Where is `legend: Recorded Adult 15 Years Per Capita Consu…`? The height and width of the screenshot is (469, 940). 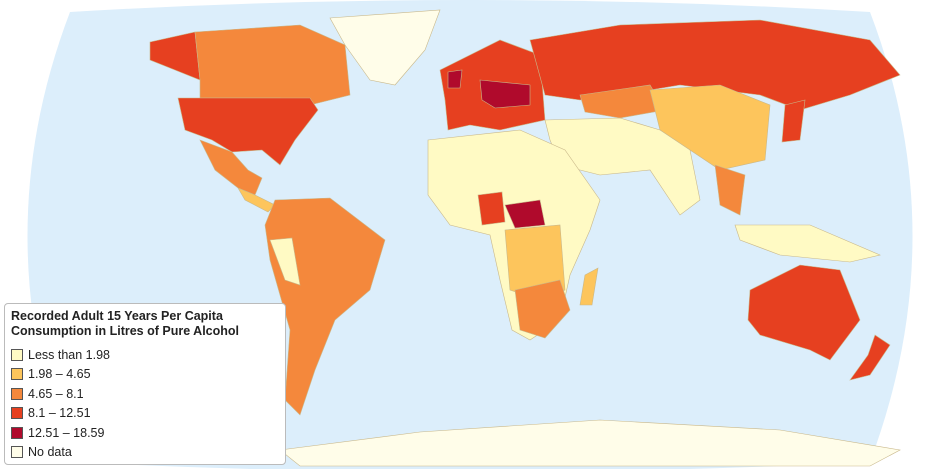 legend: Recorded Adult 15 Years Per Capita Consu… is located at coordinates (145, 384).